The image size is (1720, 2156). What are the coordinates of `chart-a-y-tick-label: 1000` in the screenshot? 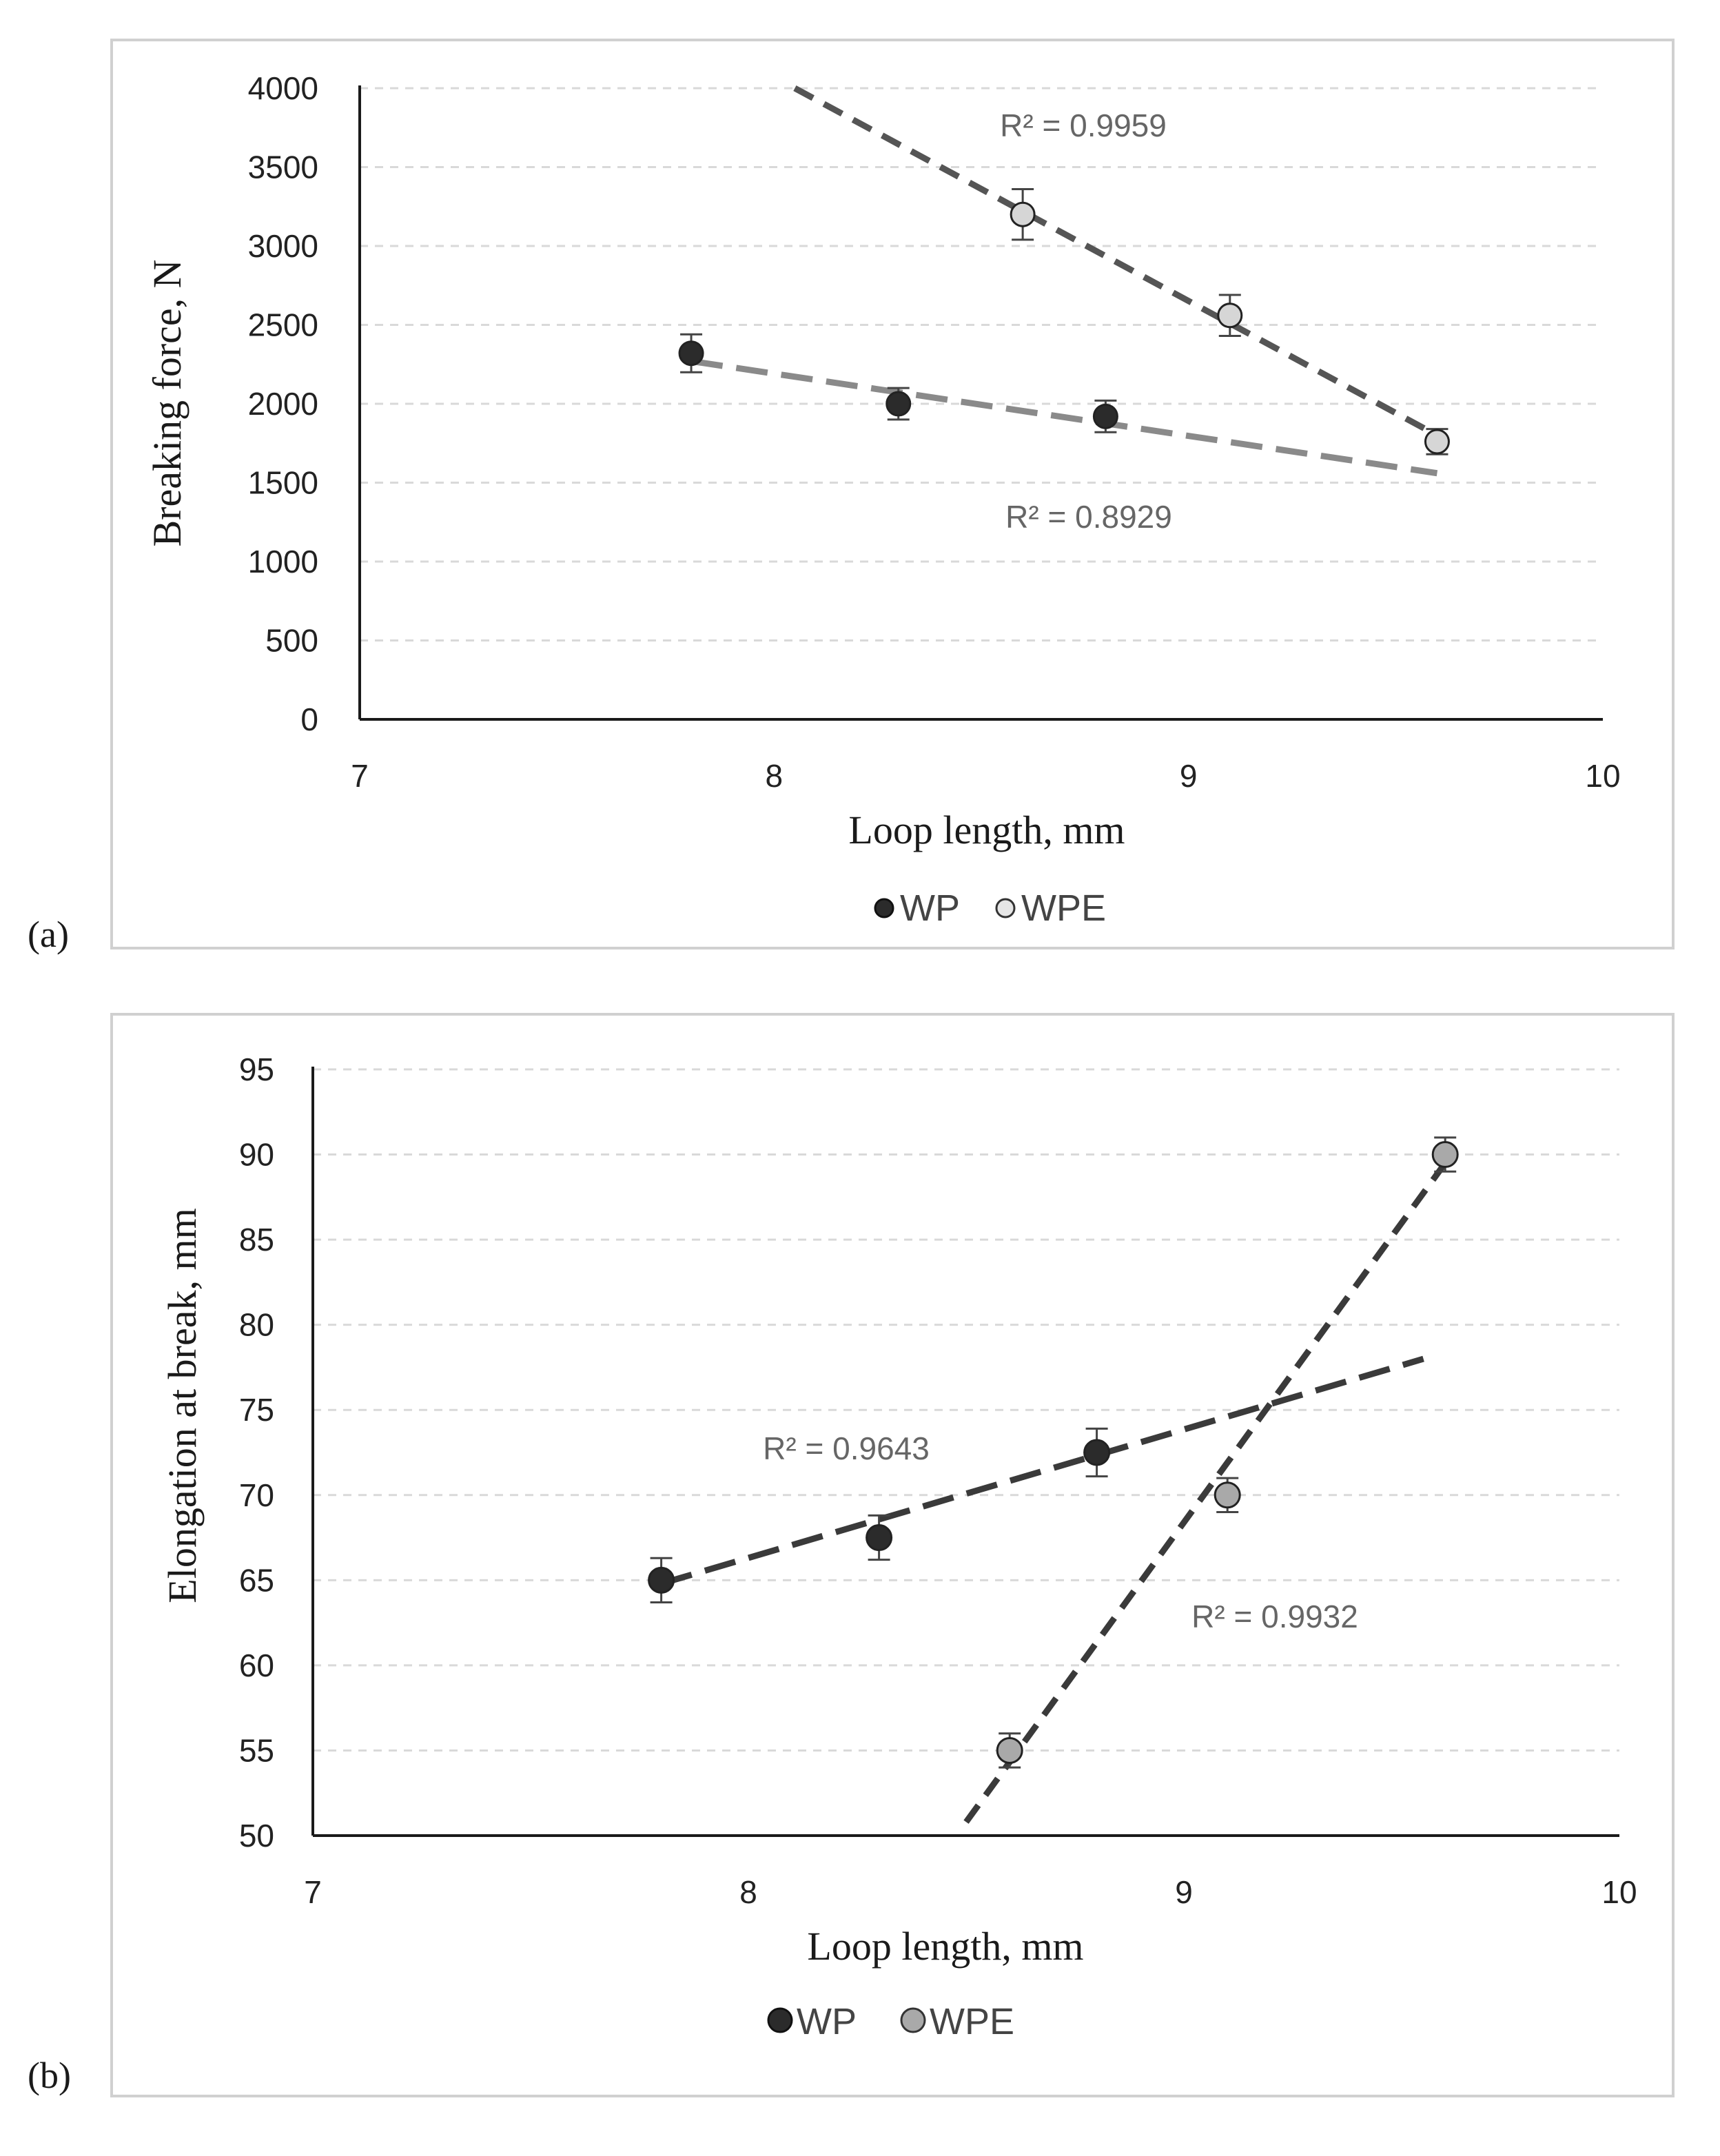 It's located at (283, 561).